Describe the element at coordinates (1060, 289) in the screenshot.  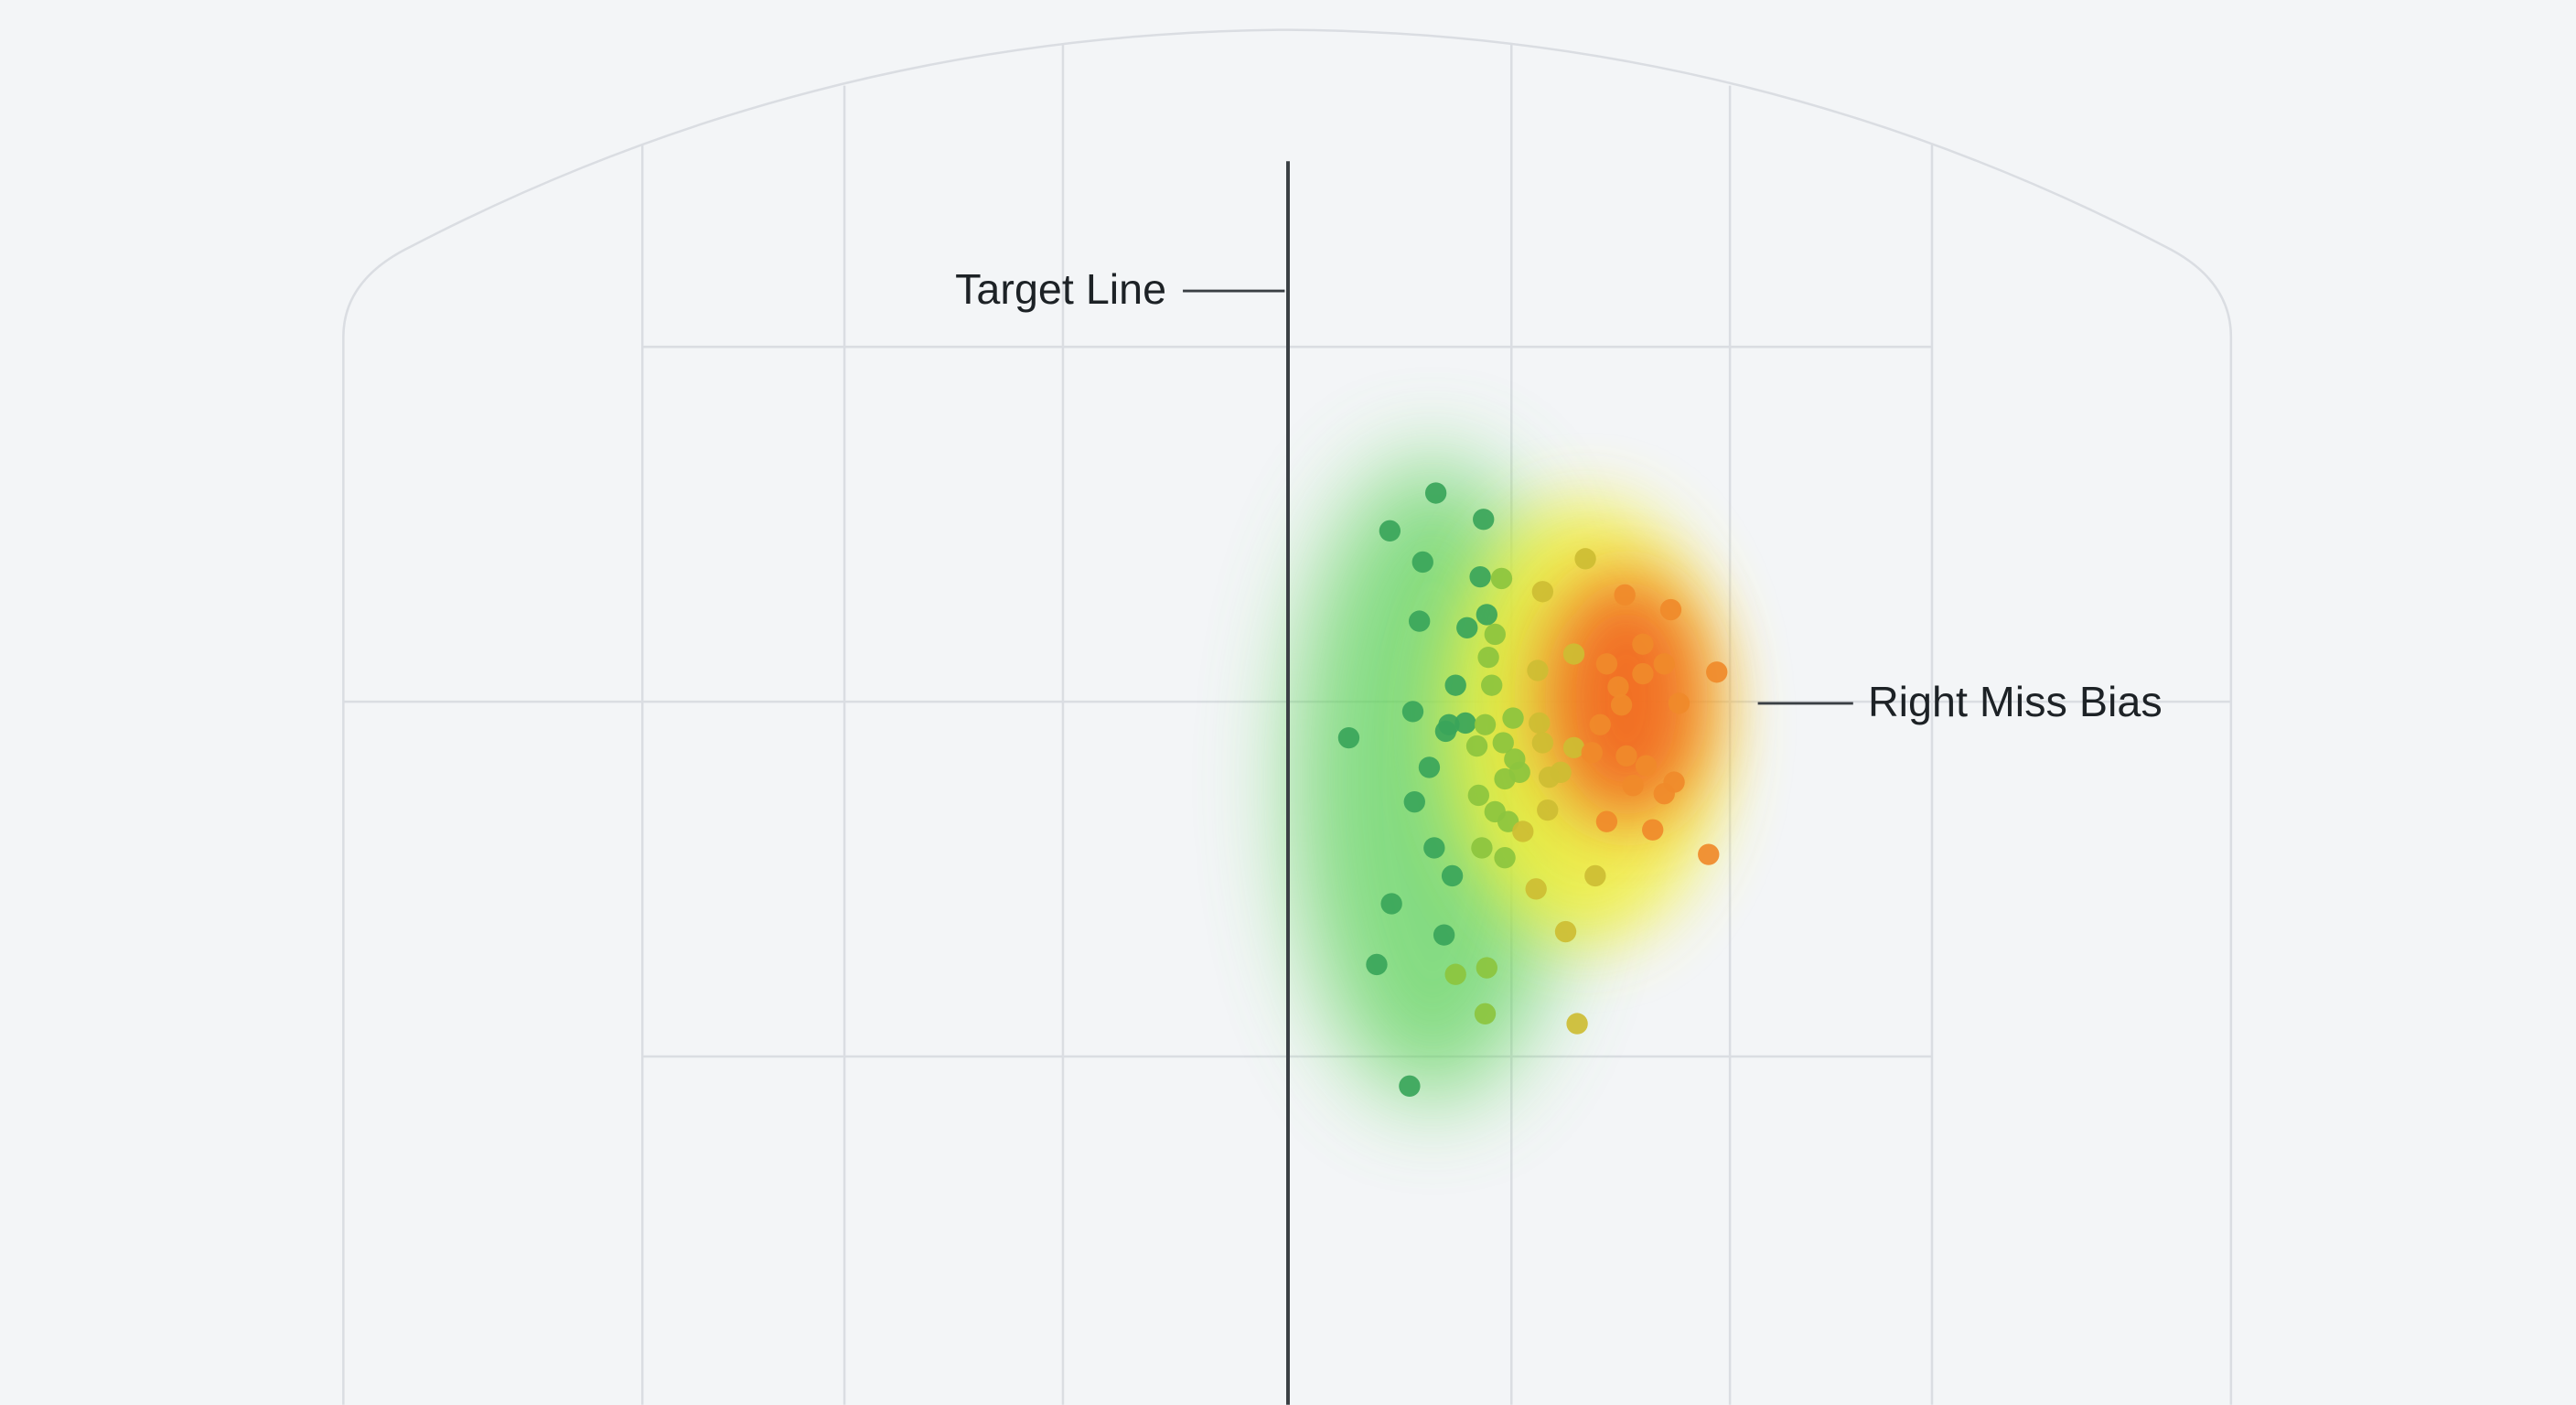
I see `target-line-label: Target Line` at that location.